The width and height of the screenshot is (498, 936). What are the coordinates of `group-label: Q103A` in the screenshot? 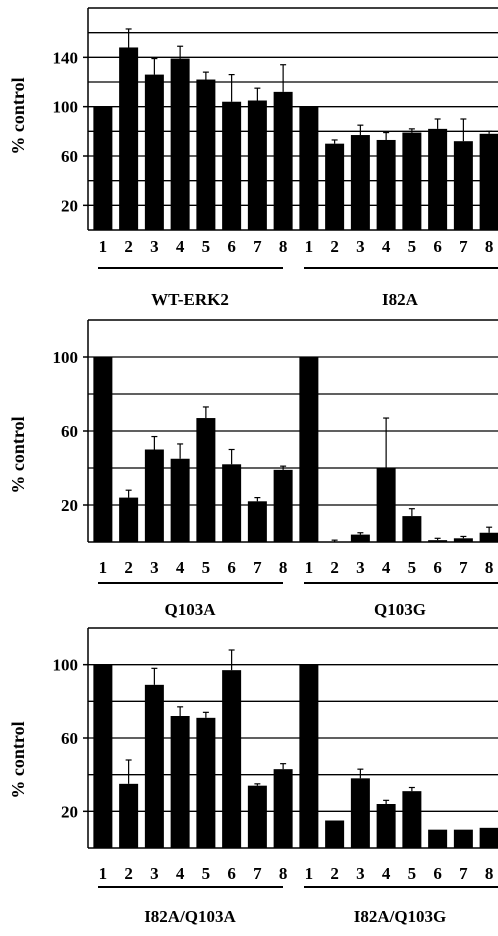 It's located at (191, 609).